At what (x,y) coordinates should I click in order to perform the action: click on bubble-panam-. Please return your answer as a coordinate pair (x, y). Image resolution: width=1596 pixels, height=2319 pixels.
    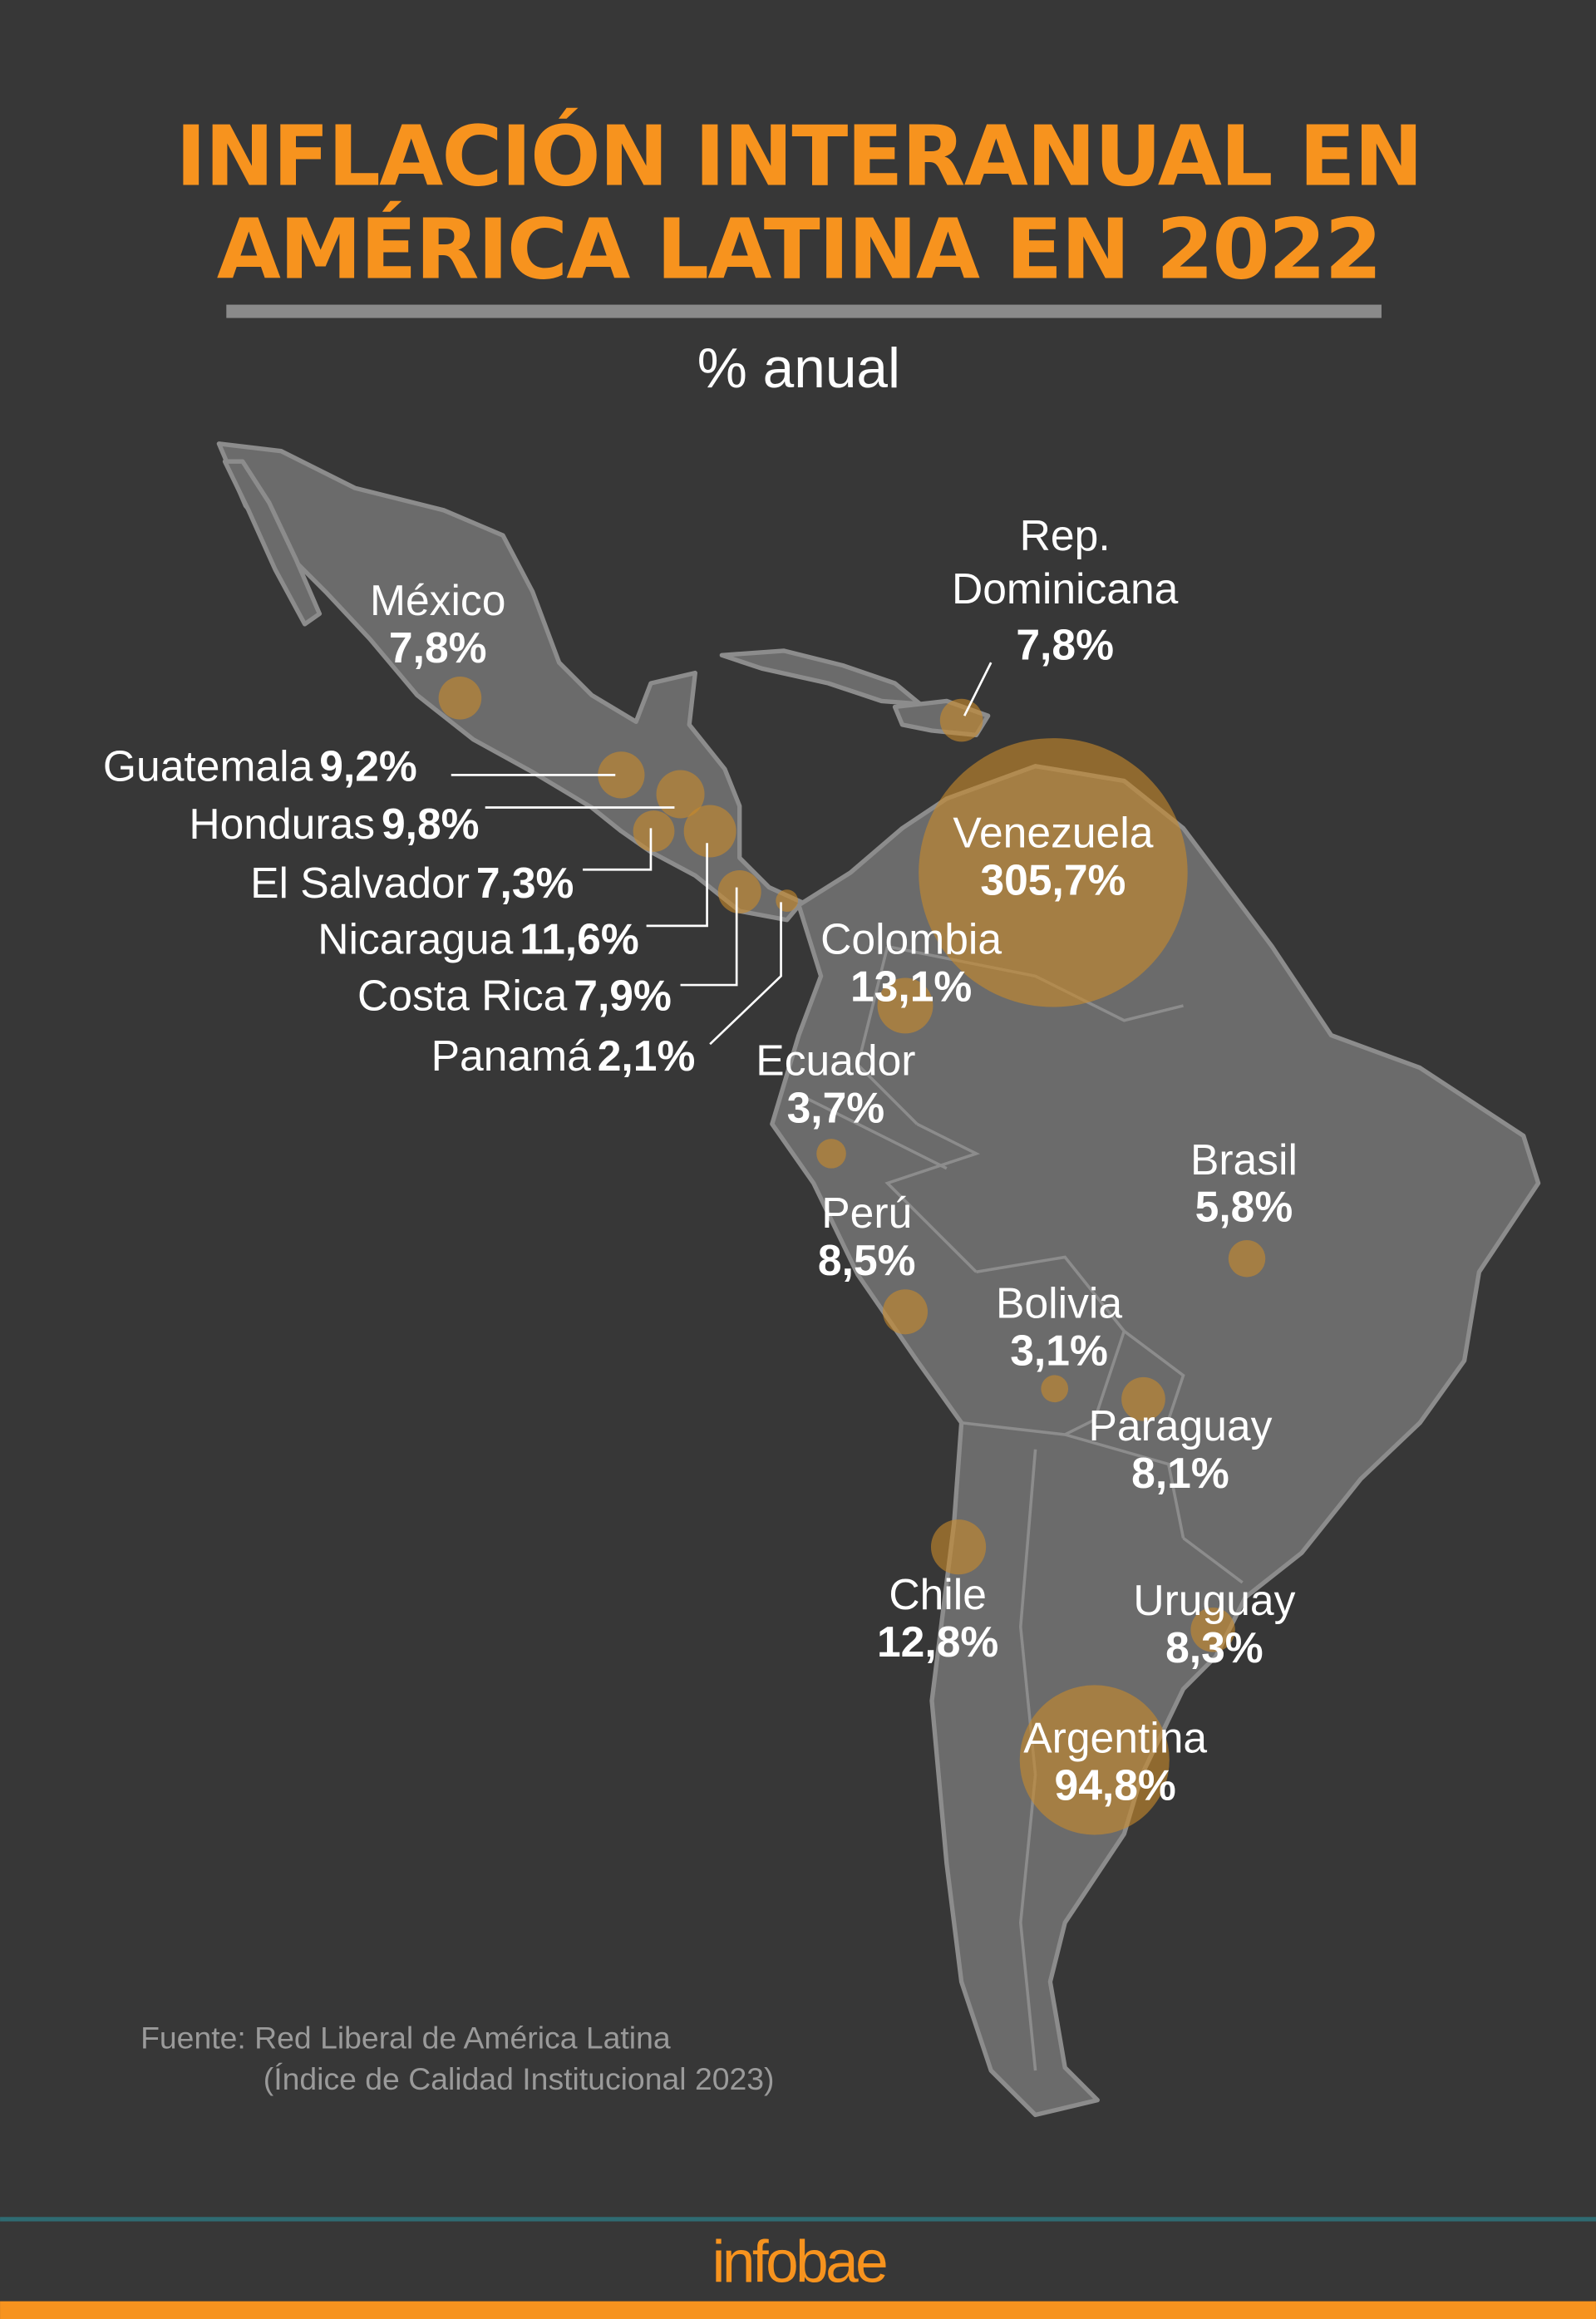
    Looking at the image, I should click on (787, 901).